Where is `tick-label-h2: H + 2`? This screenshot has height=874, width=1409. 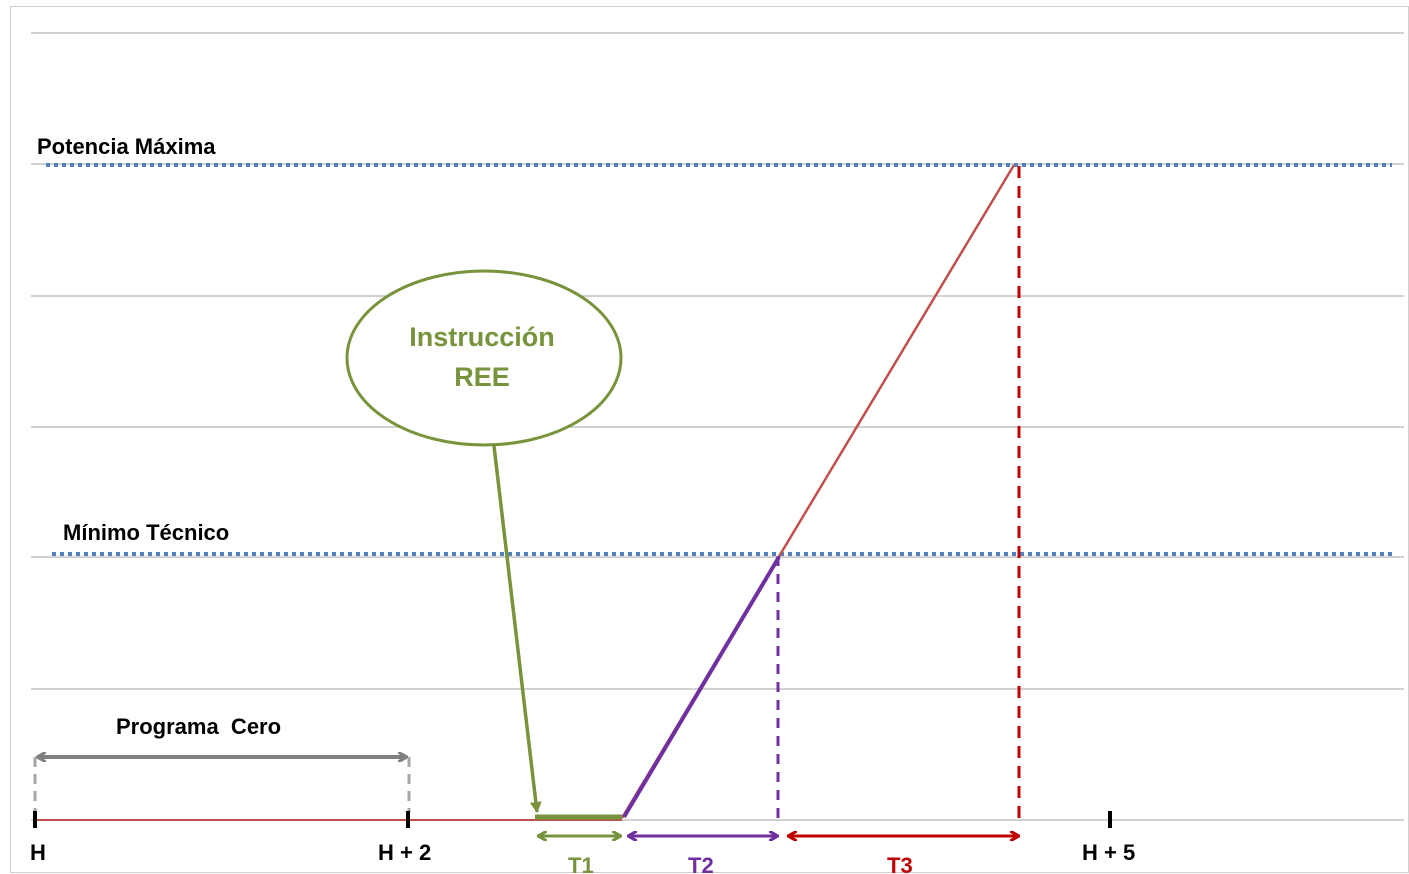
tick-label-h2: H + 2 is located at coordinates (404, 852).